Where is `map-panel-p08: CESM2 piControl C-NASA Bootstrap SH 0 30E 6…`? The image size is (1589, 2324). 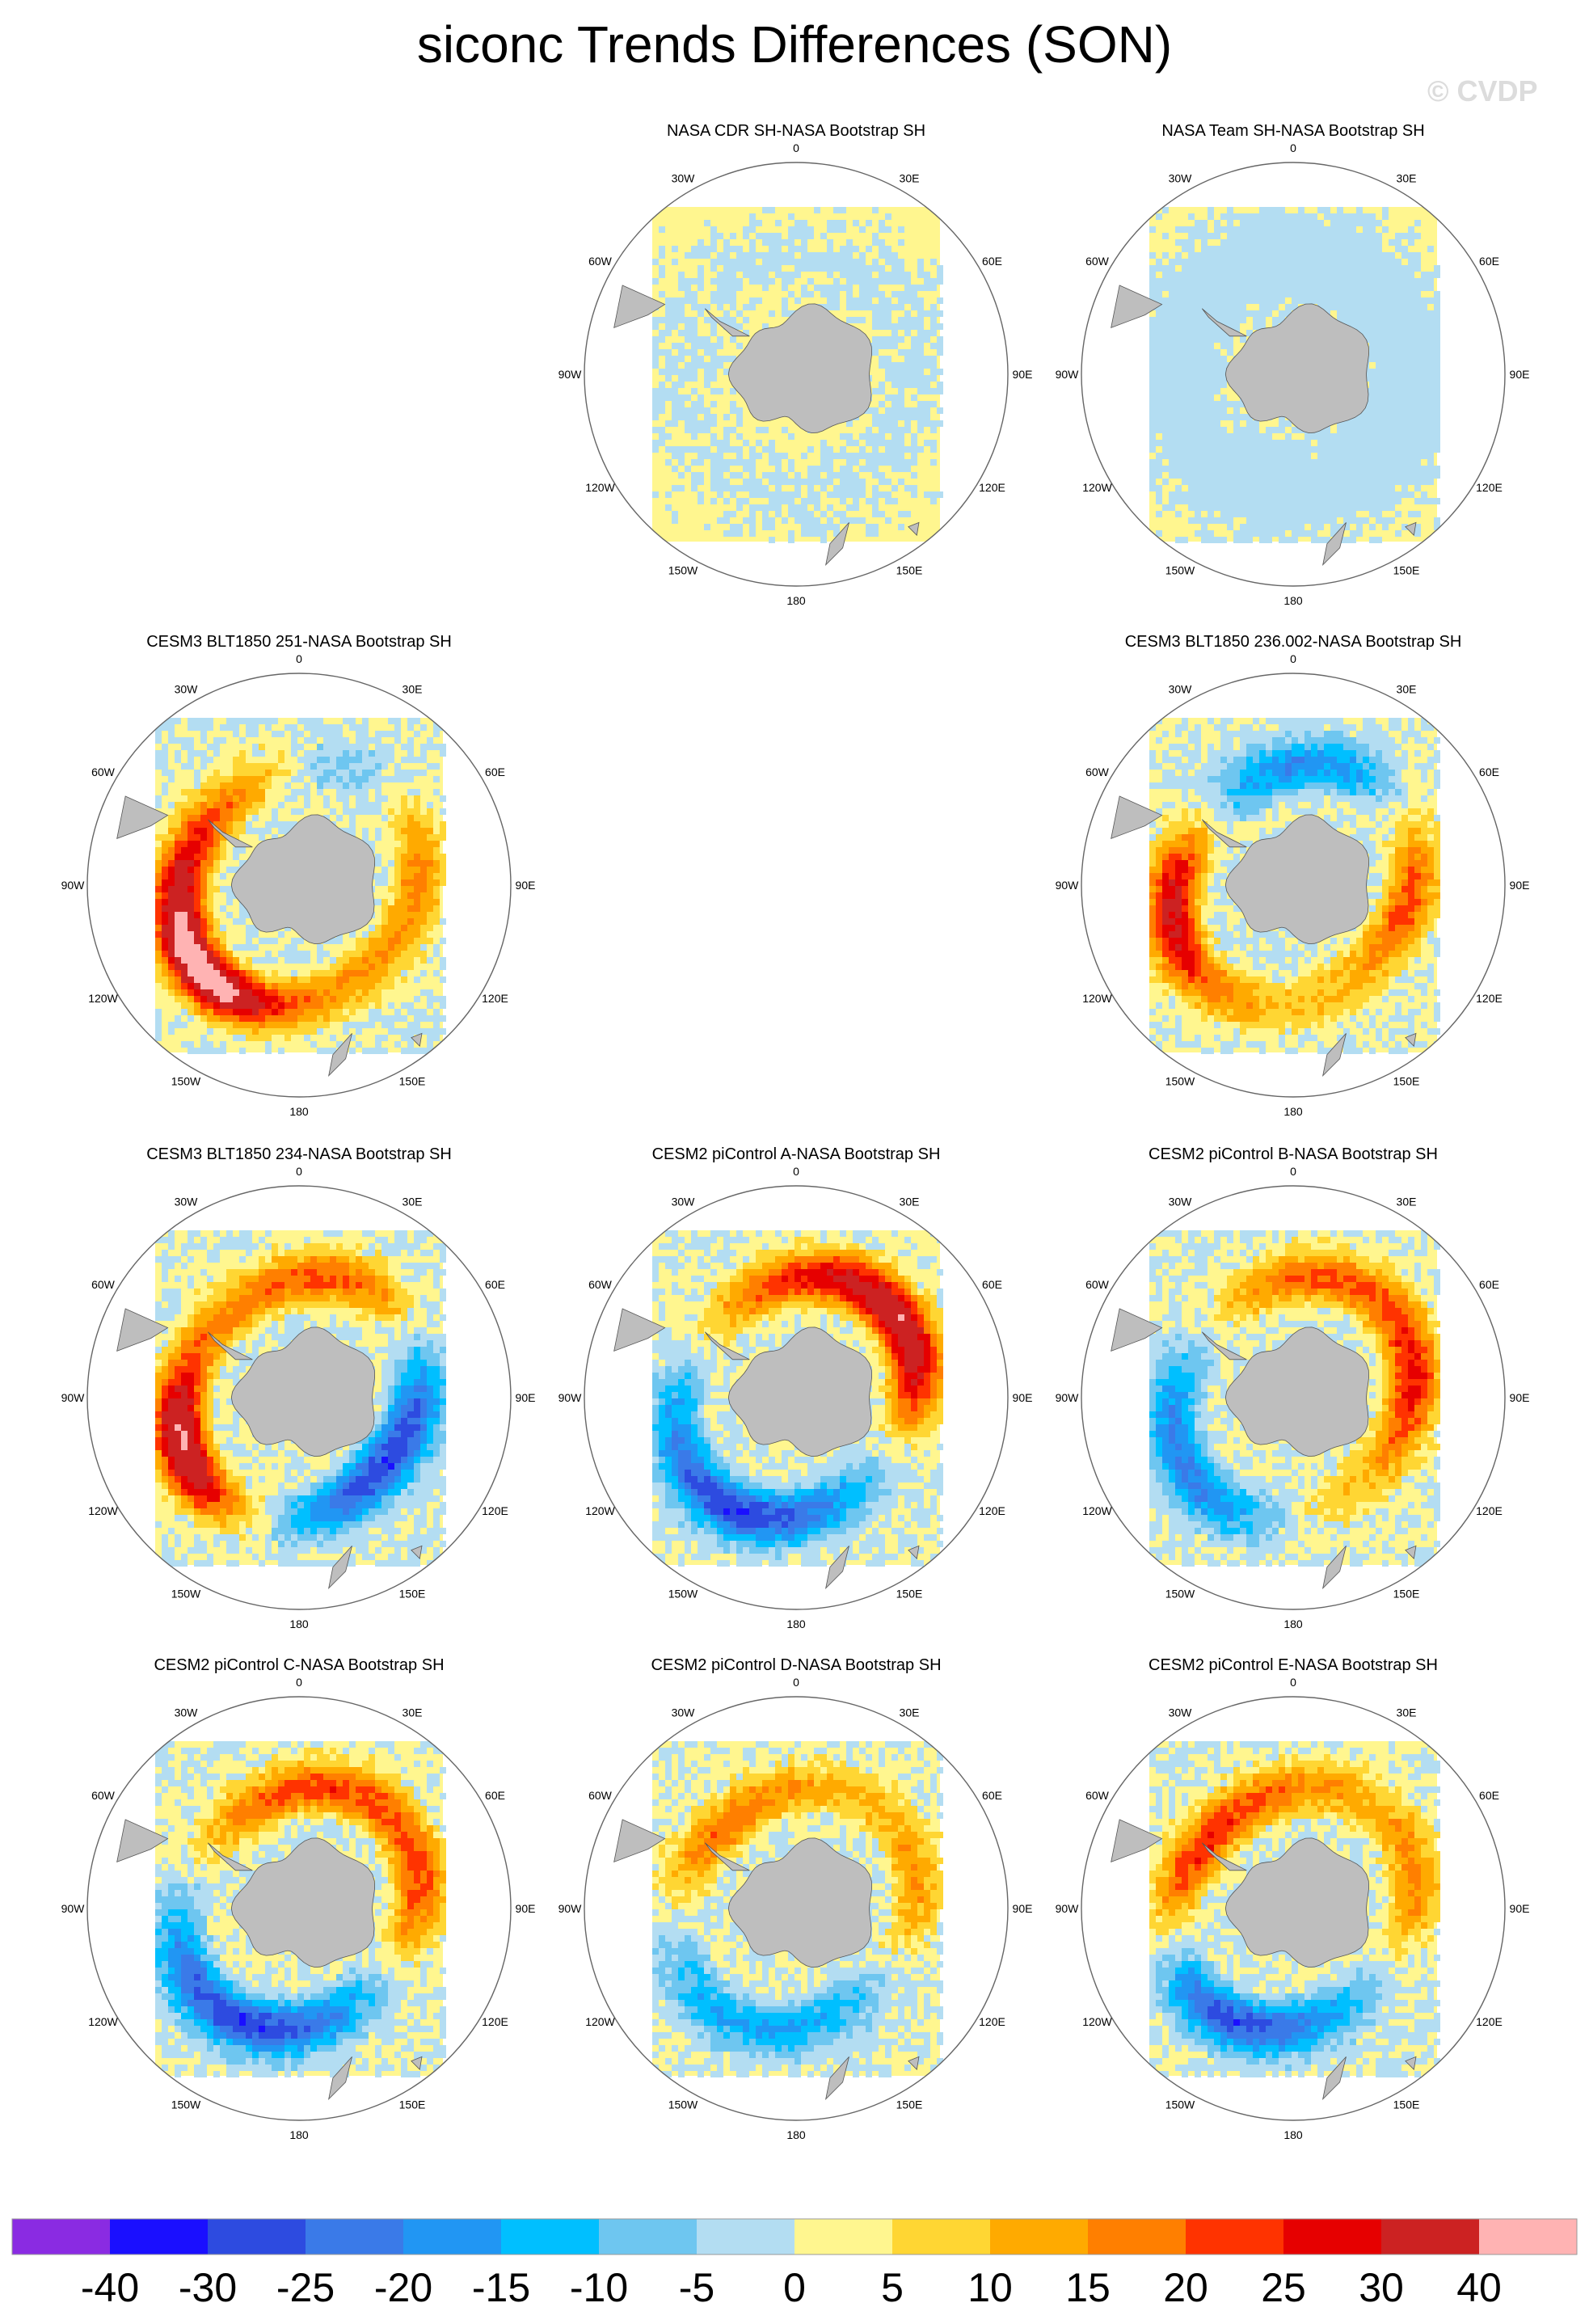
map-panel-p08: CESM2 piControl C-NASA Bootstrap SH 0 30E 6… is located at coordinates (298, 1898).